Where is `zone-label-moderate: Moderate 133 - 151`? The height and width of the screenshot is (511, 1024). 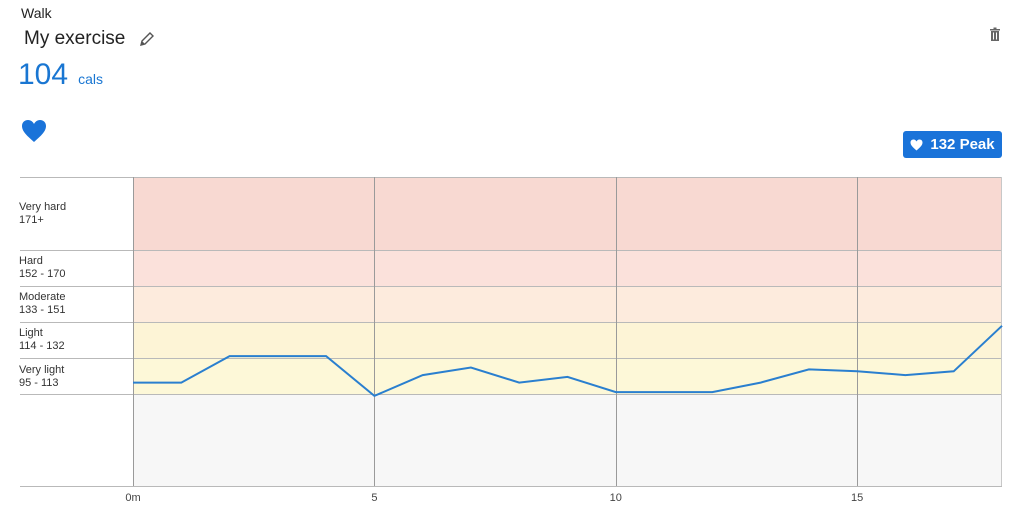
zone-label-moderate: Moderate 133 - 151 is located at coordinates (42, 304).